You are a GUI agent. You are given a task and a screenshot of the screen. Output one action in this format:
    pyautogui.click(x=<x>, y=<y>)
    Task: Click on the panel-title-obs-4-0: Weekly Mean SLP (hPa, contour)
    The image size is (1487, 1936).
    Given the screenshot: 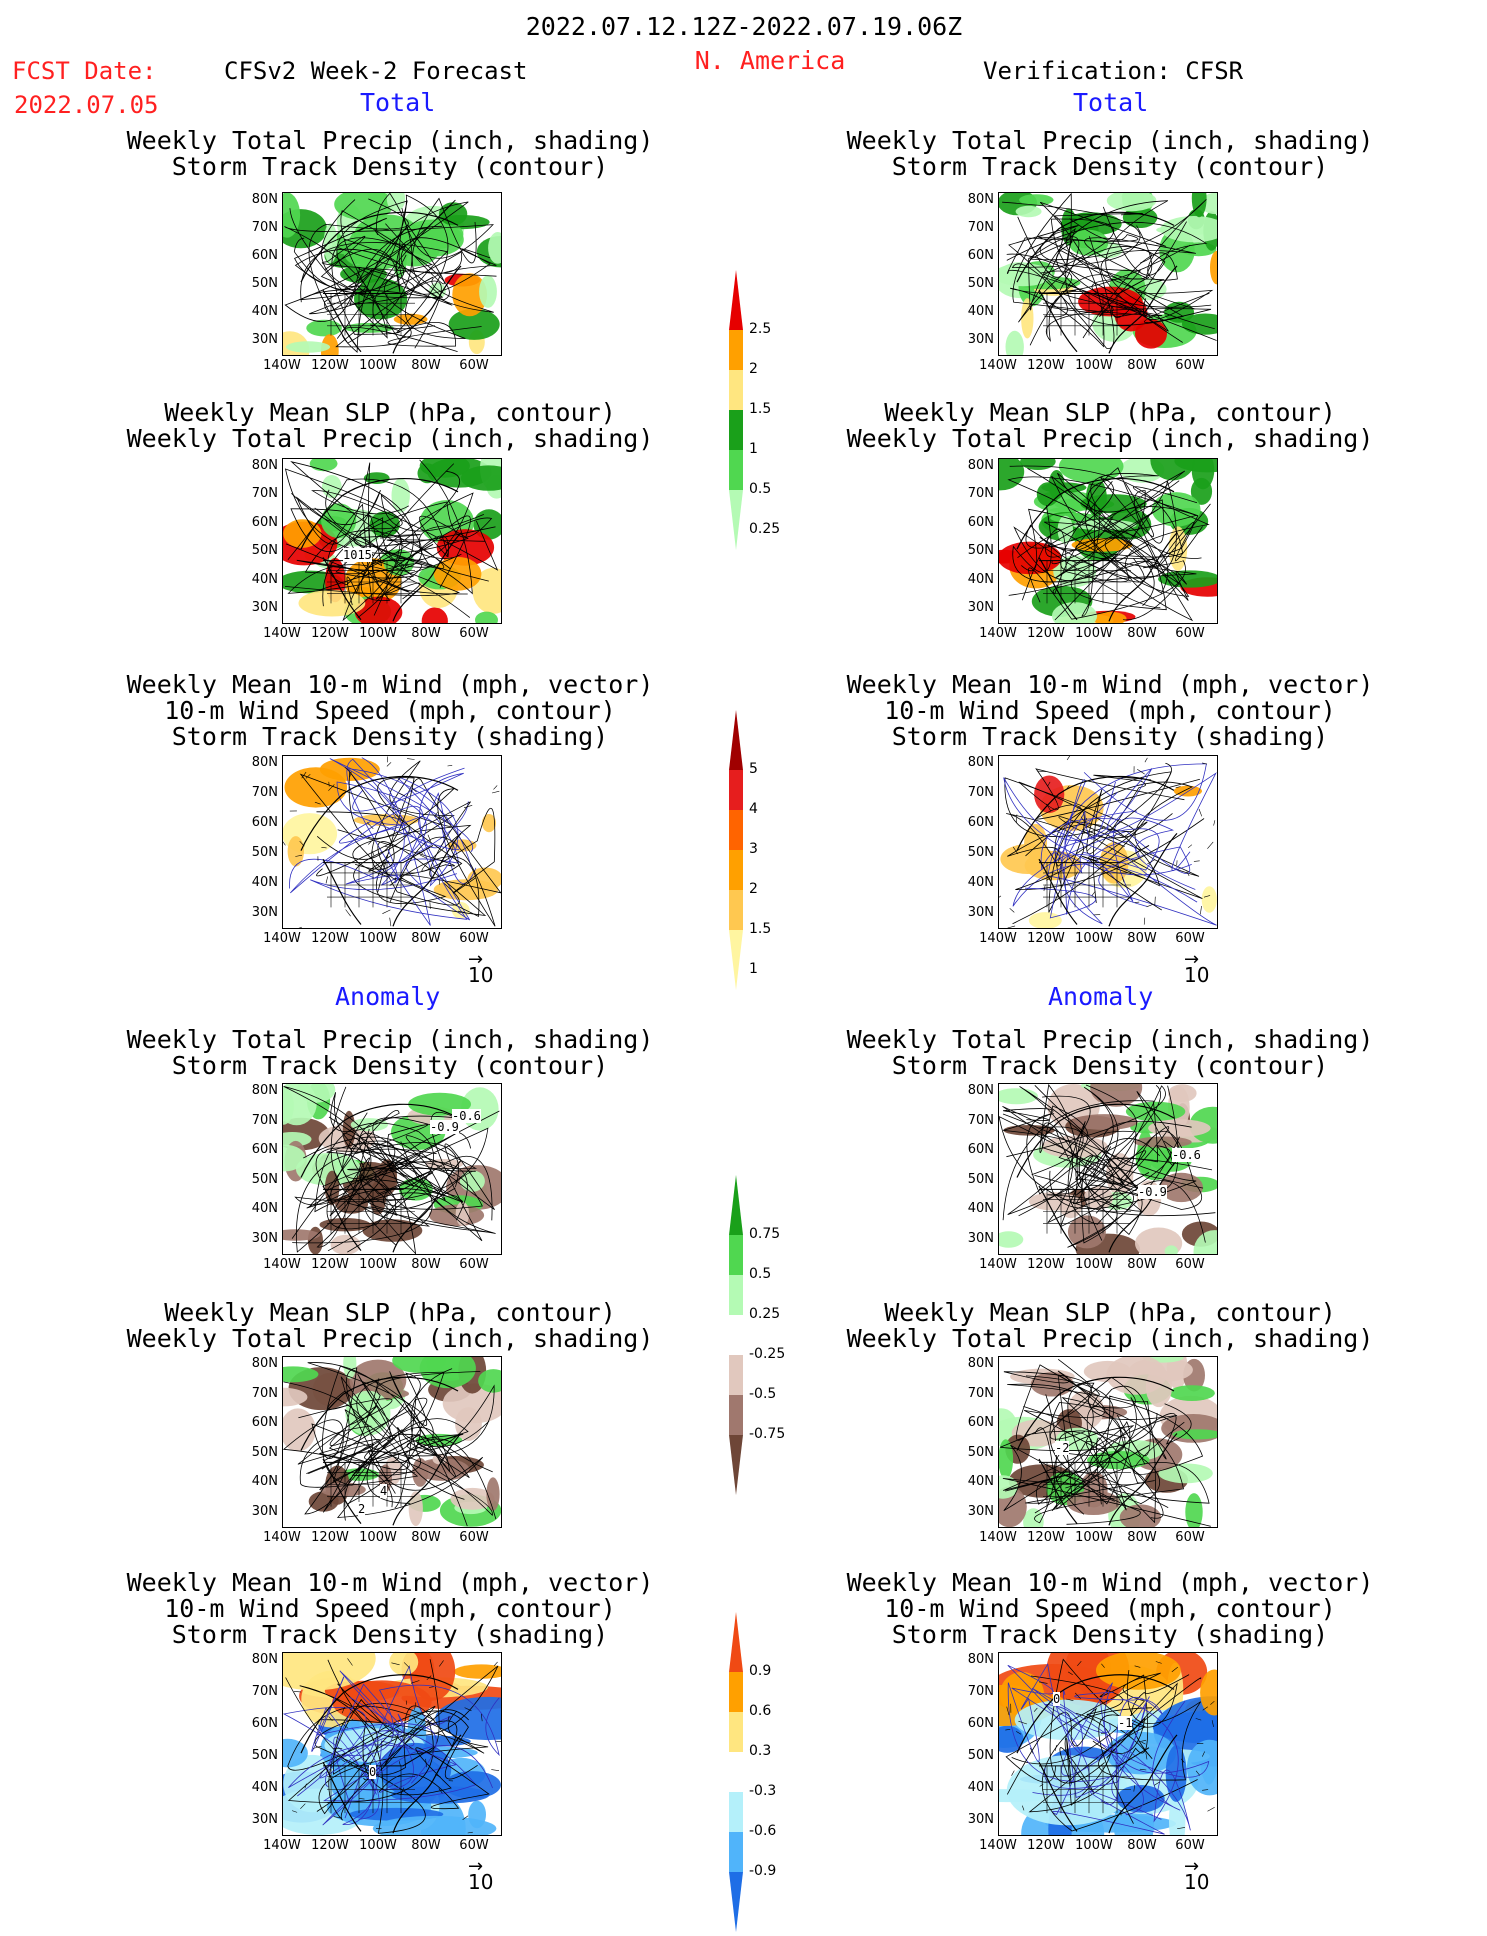 What is the action you would take?
    pyautogui.click(x=1110, y=1312)
    